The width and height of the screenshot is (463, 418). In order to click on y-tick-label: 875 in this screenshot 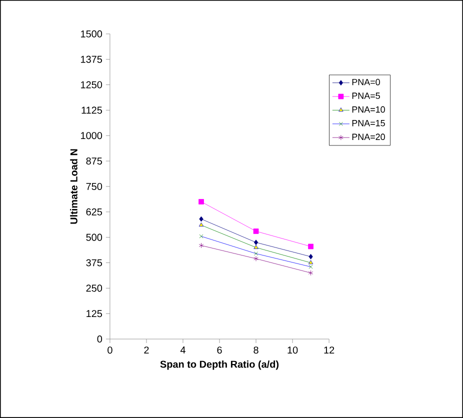, I will do `click(94, 161)`.